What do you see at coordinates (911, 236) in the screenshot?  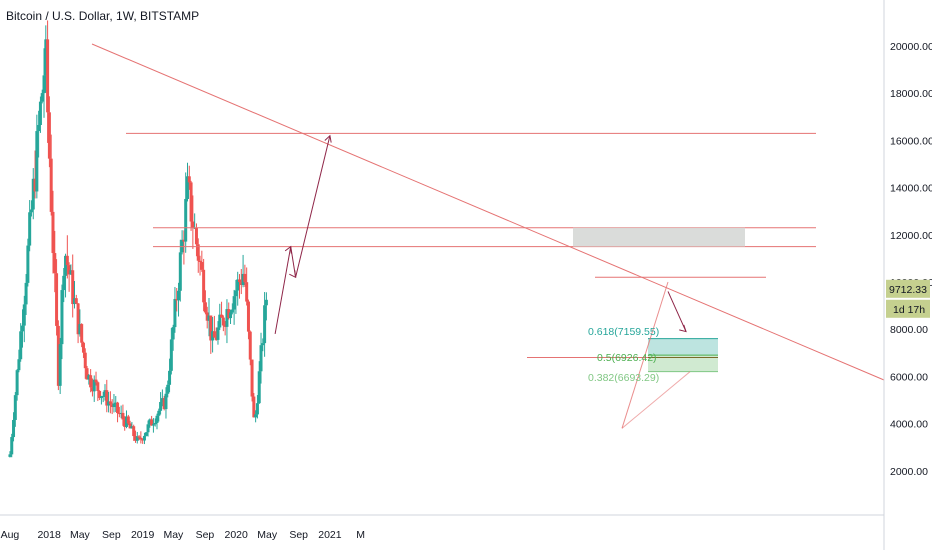 I see `price-tick-label: 12000.00` at bounding box center [911, 236].